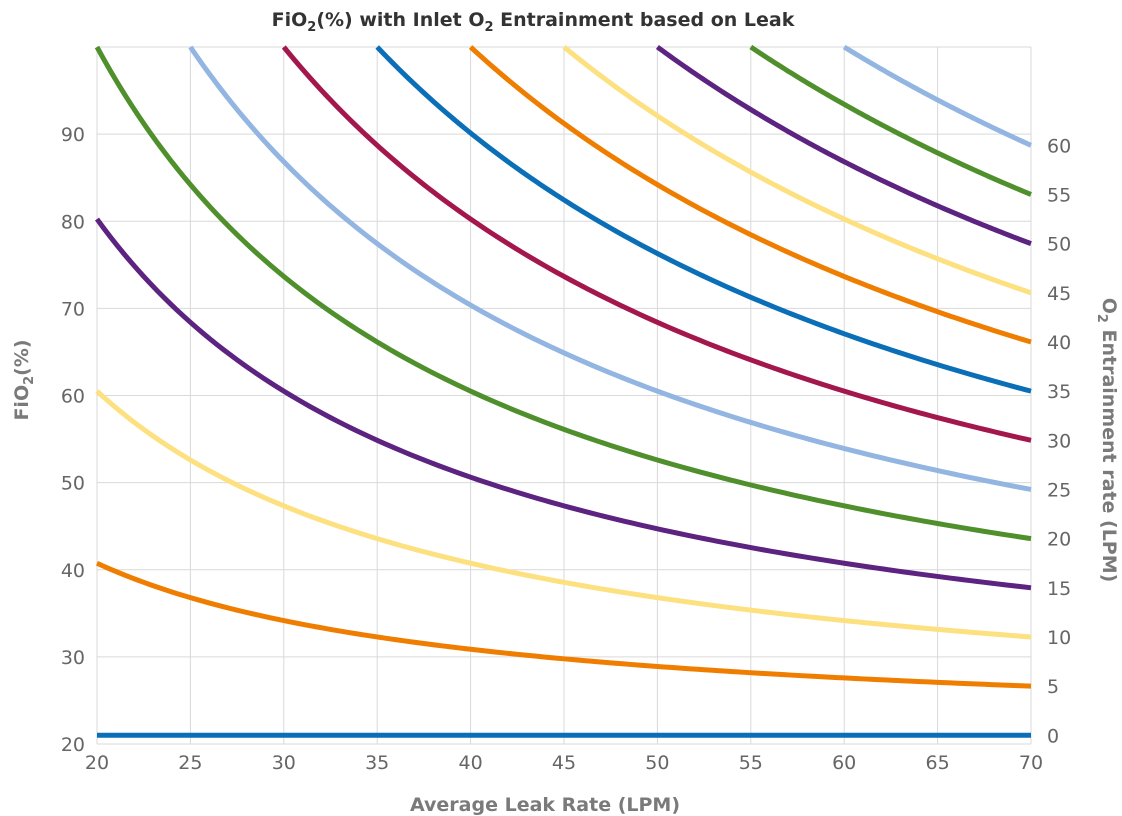 The image size is (1122, 816). I want to click on x-tick-label: 70, so click(1031, 763).